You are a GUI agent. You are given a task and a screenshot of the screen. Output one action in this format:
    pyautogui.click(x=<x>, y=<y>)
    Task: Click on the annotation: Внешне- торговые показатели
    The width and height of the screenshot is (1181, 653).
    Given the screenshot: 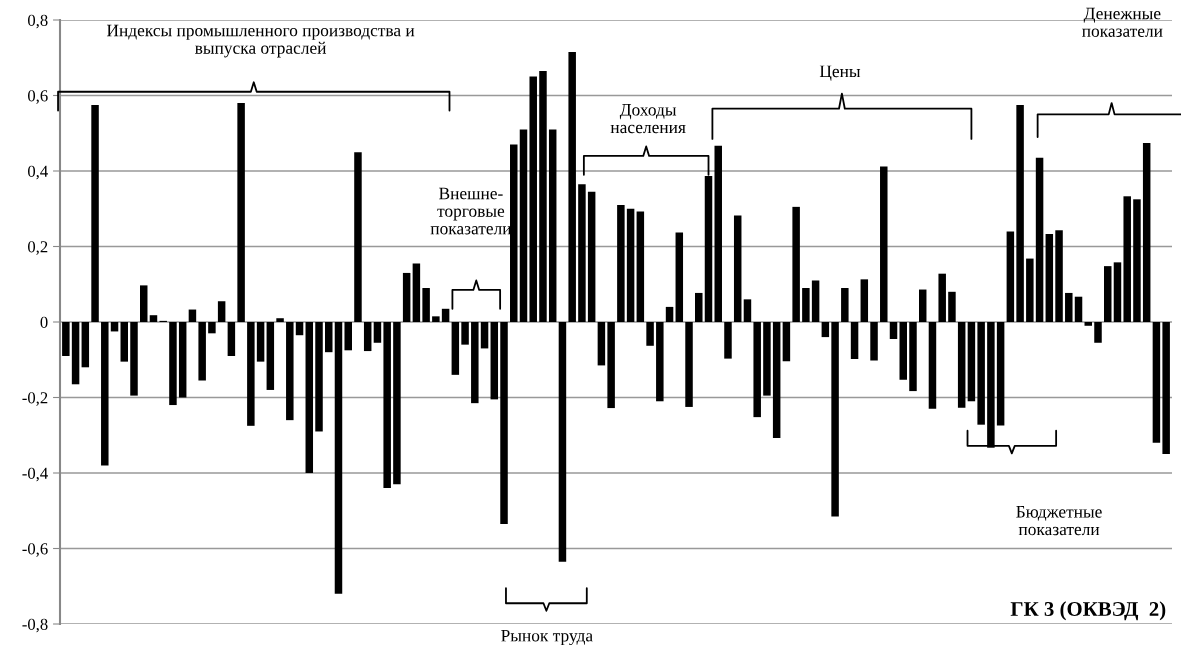 What is the action you would take?
    pyautogui.click(x=471, y=211)
    